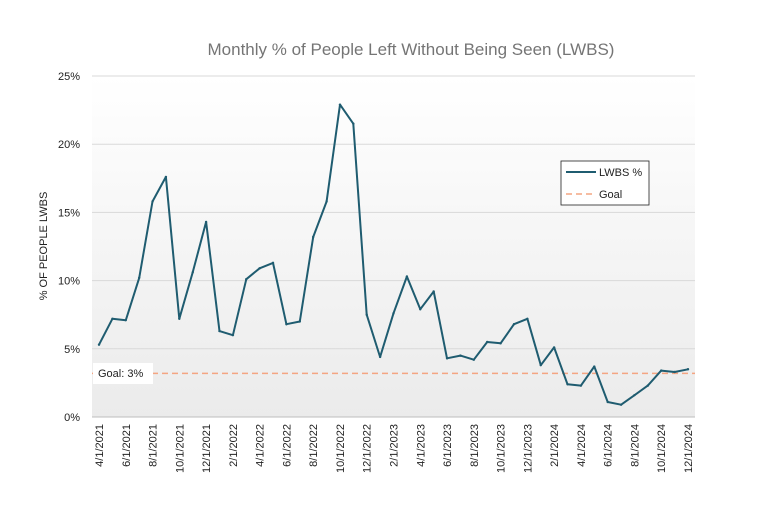 Image resolution: width=765 pixels, height=516 pixels. I want to click on legend-label-goal: Goal, so click(610, 195).